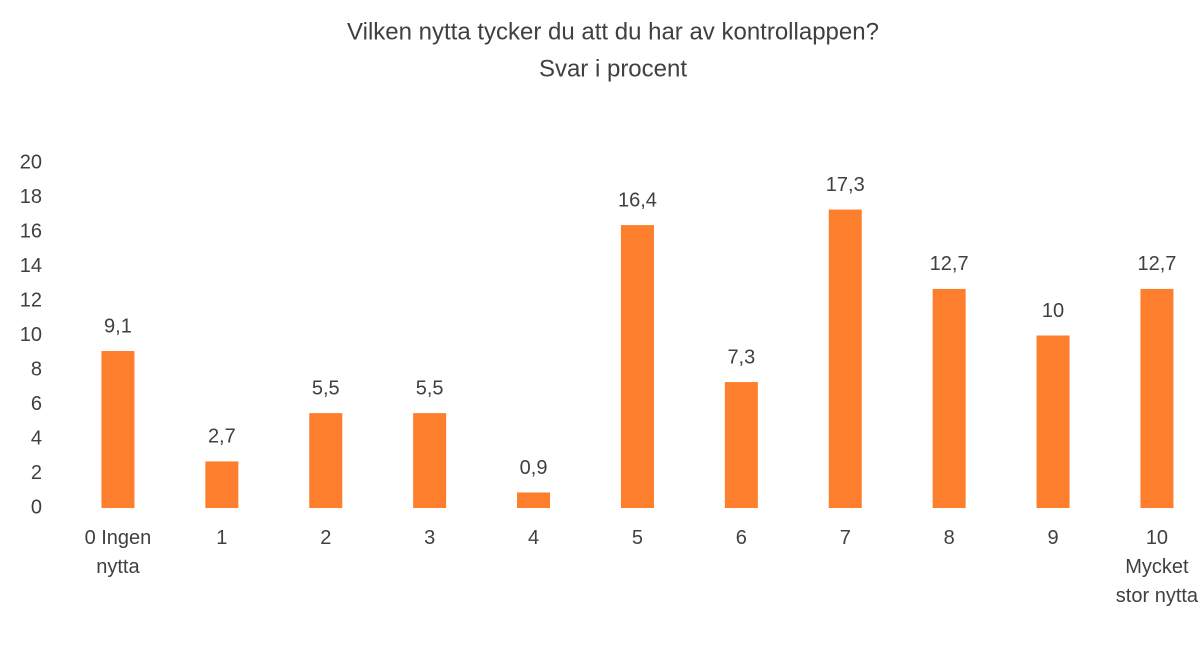 Image resolution: width=1203 pixels, height=648 pixels. What do you see at coordinates (36, 473) in the screenshot?
I see `y-tick-label: 2` at bounding box center [36, 473].